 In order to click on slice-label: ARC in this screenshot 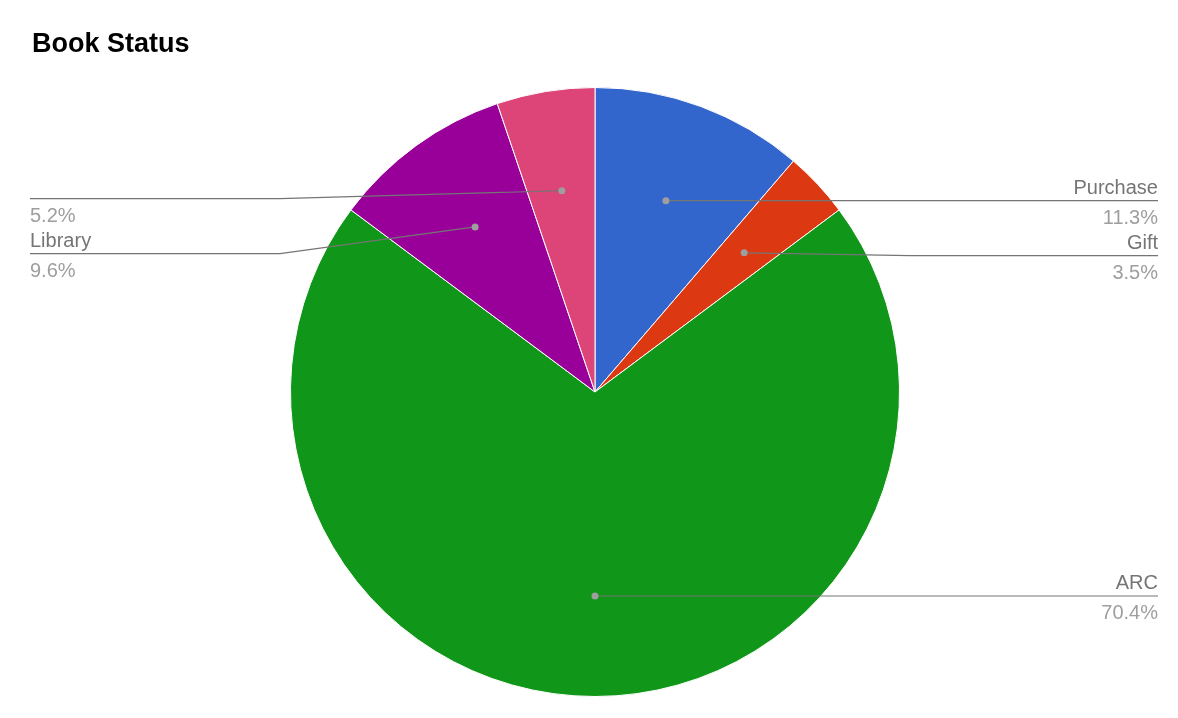, I will do `click(1136, 582)`.